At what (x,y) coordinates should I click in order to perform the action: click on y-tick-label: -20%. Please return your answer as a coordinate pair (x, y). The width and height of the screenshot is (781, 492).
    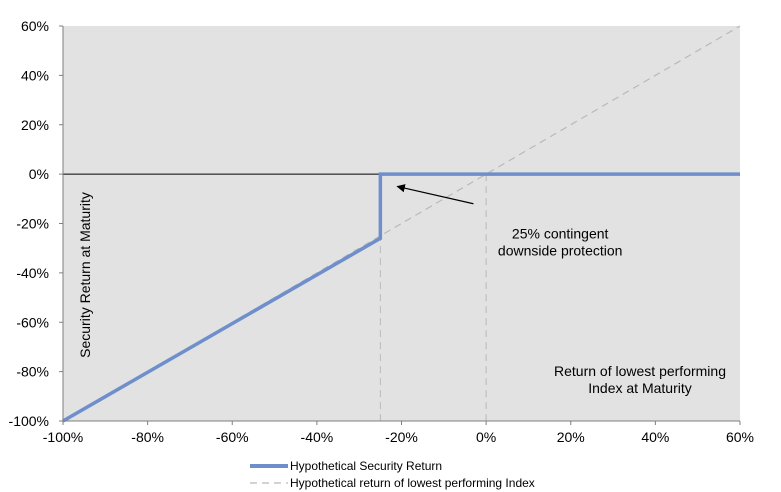
    Looking at the image, I should click on (32, 224).